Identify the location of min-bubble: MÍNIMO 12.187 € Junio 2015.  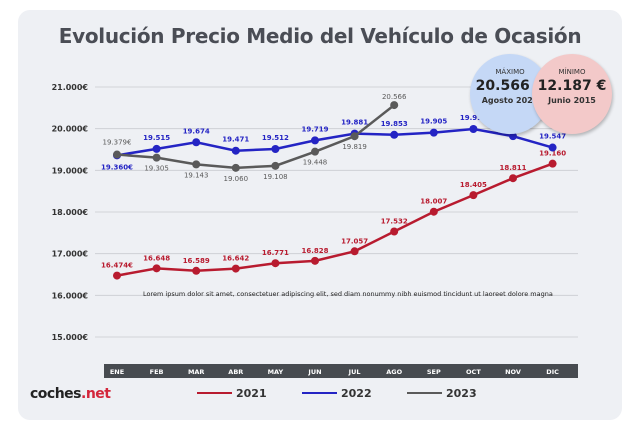
(572, 94).